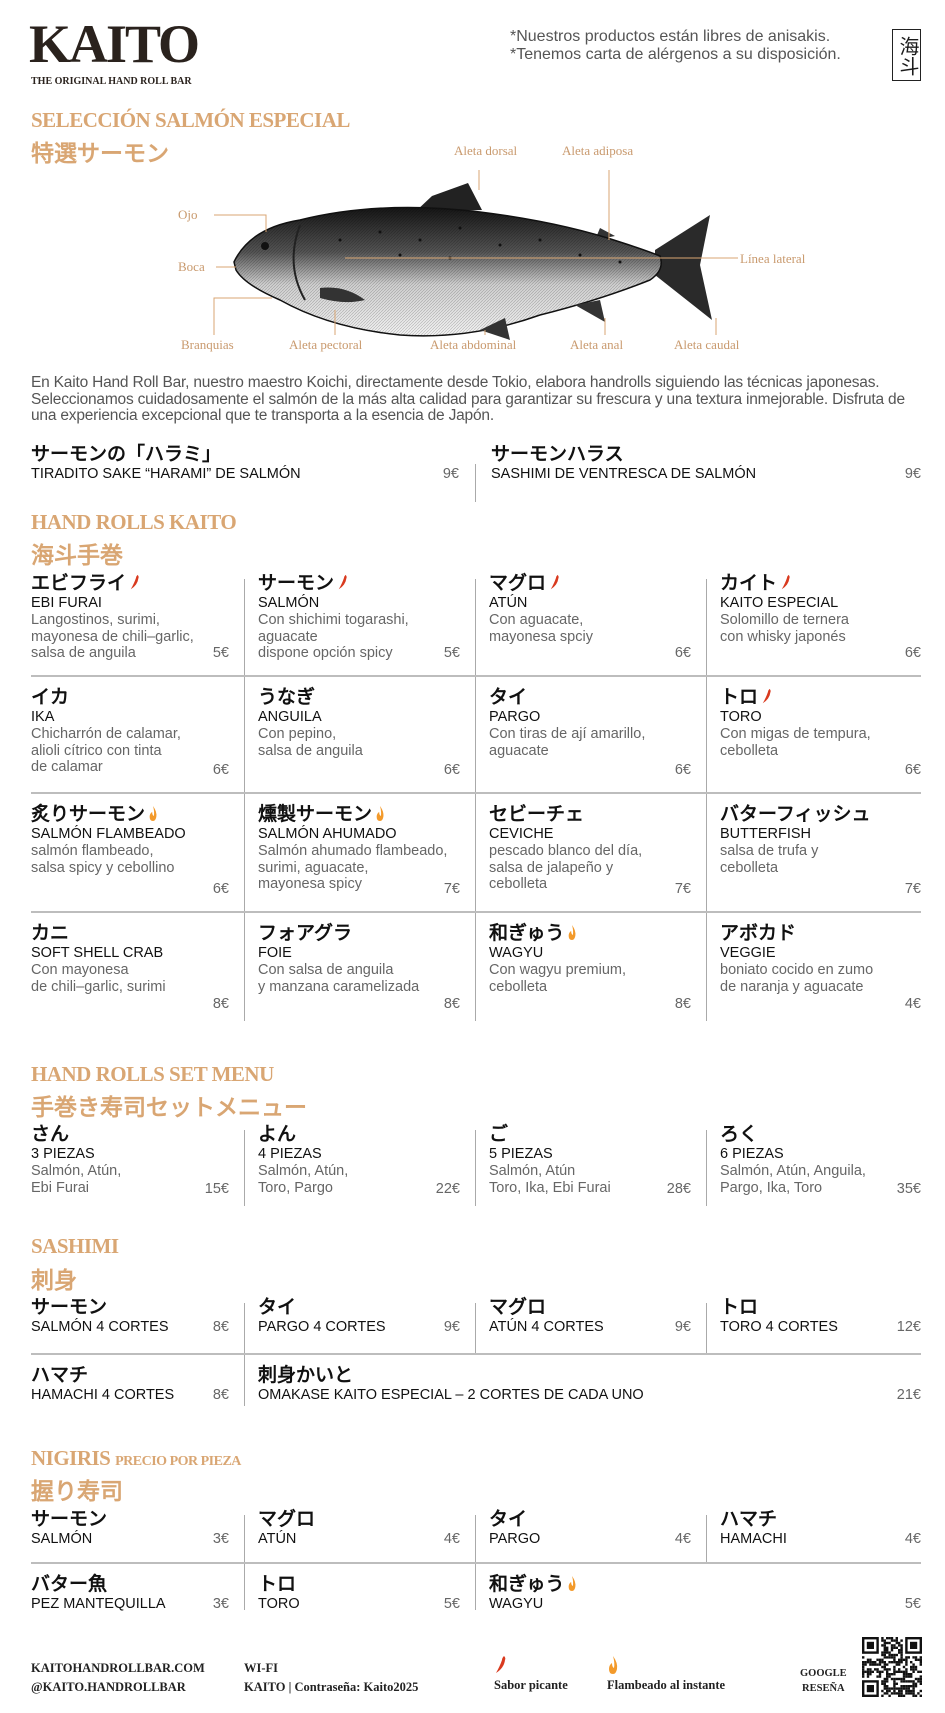 Image resolution: width=945 pixels, height=1713 pixels. I want to click on item-jp: バターフィッシュ, so click(820, 814).